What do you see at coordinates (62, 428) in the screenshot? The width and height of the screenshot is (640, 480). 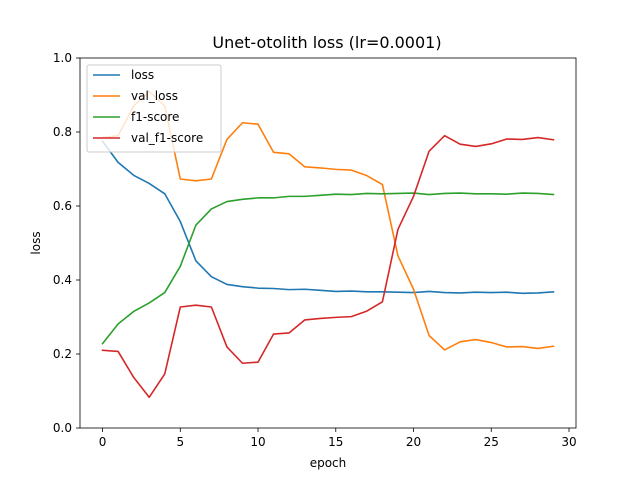 I see `y-tick-label: 0.0` at bounding box center [62, 428].